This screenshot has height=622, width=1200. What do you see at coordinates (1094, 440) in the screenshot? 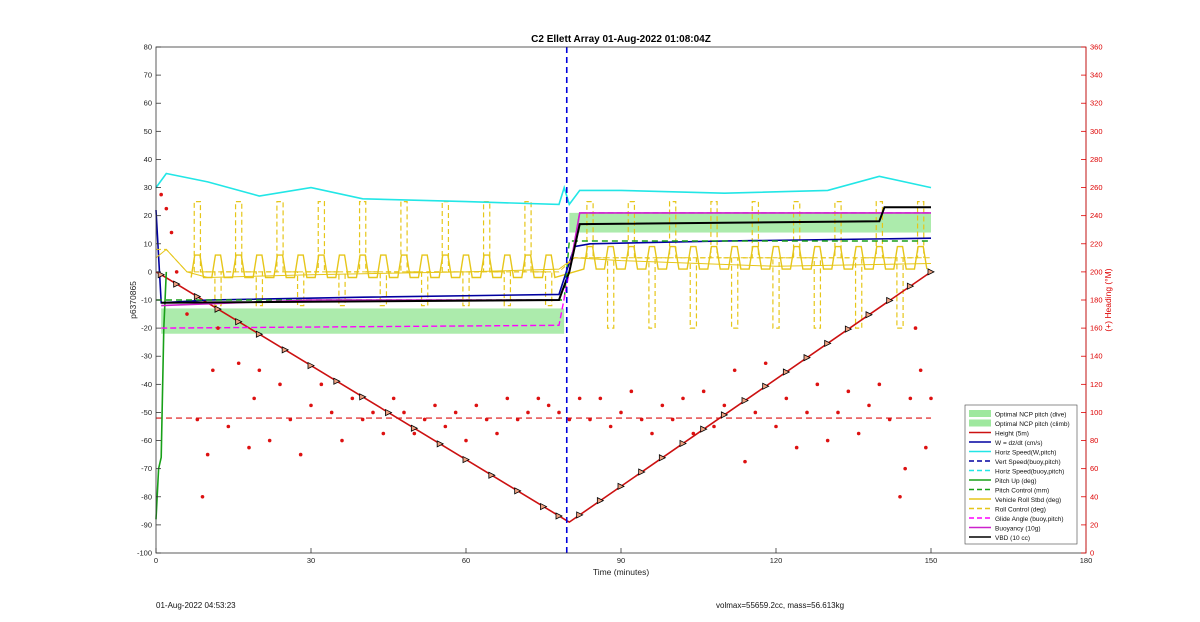
I see `y-tick-label-right: 80` at bounding box center [1094, 440].